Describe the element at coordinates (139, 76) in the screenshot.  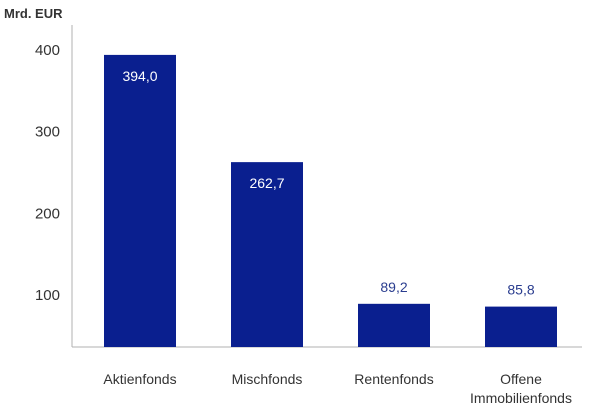
I see `bar-value-label: 394,0` at that location.